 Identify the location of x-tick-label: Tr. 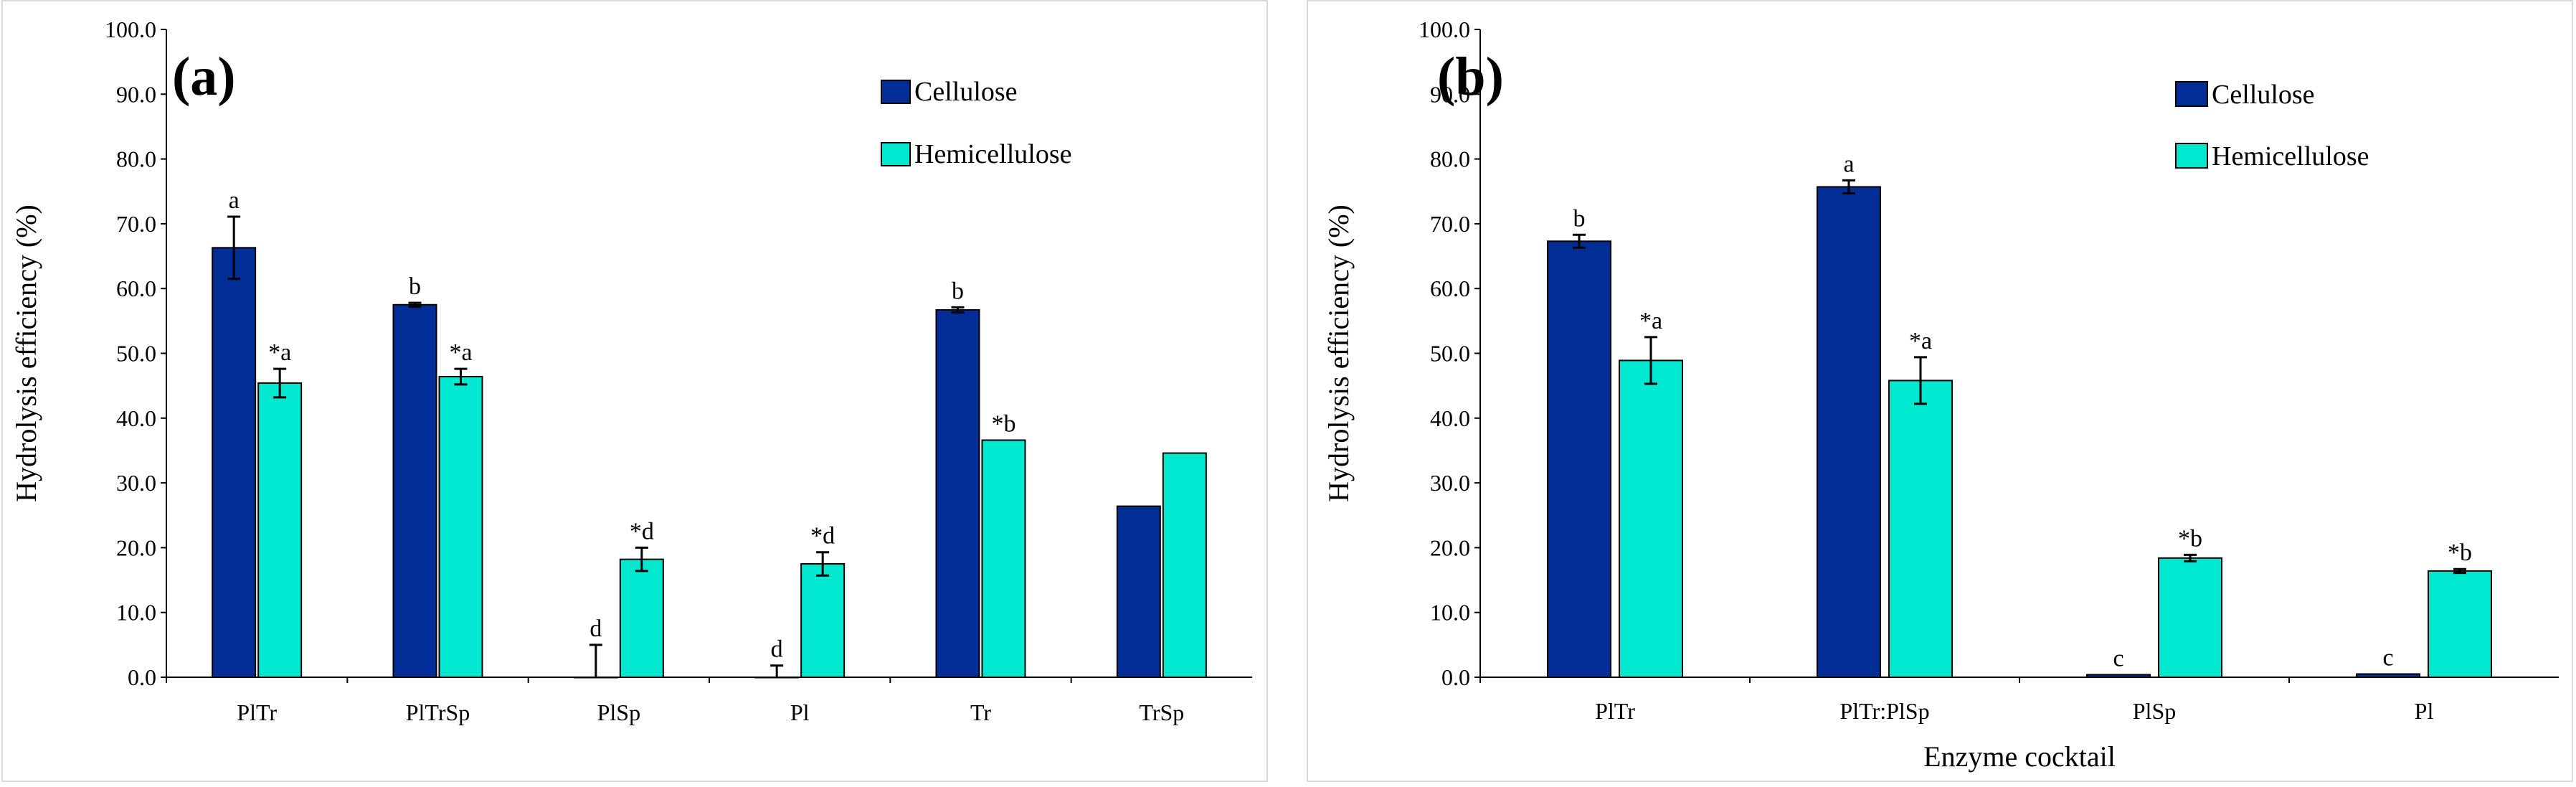
(980, 712).